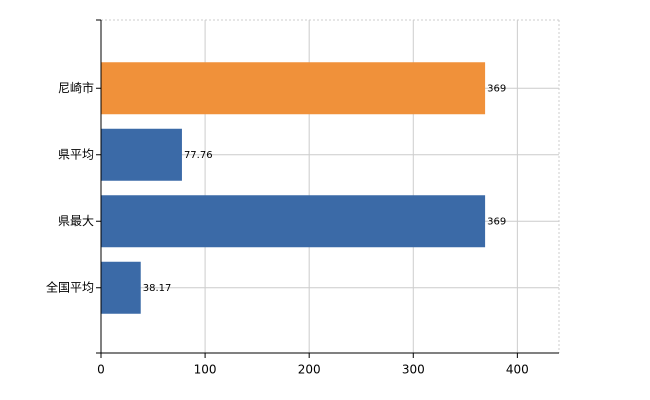 The height and width of the screenshot is (400, 650). What do you see at coordinates (157, 288) in the screenshot?
I see `value-label: 38.17` at bounding box center [157, 288].